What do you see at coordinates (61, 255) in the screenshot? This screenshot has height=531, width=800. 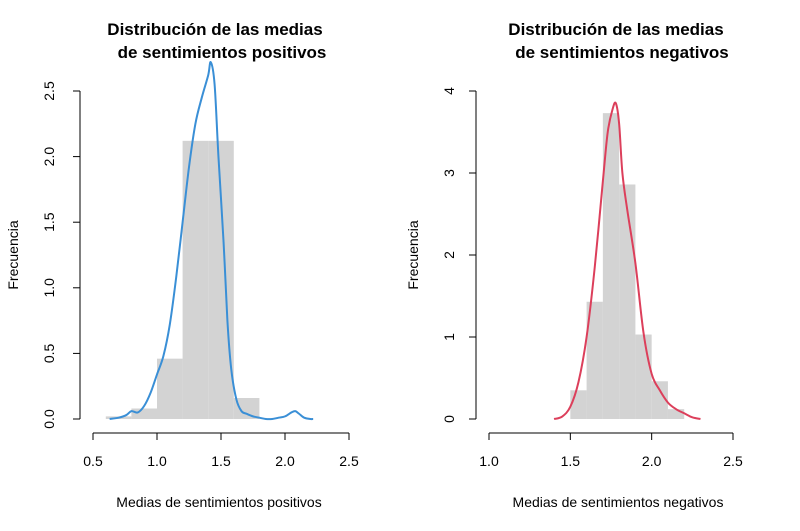 I see `y-axis: 0.0 0.5 1.0 1.5 2.0 2.5` at bounding box center [61, 255].